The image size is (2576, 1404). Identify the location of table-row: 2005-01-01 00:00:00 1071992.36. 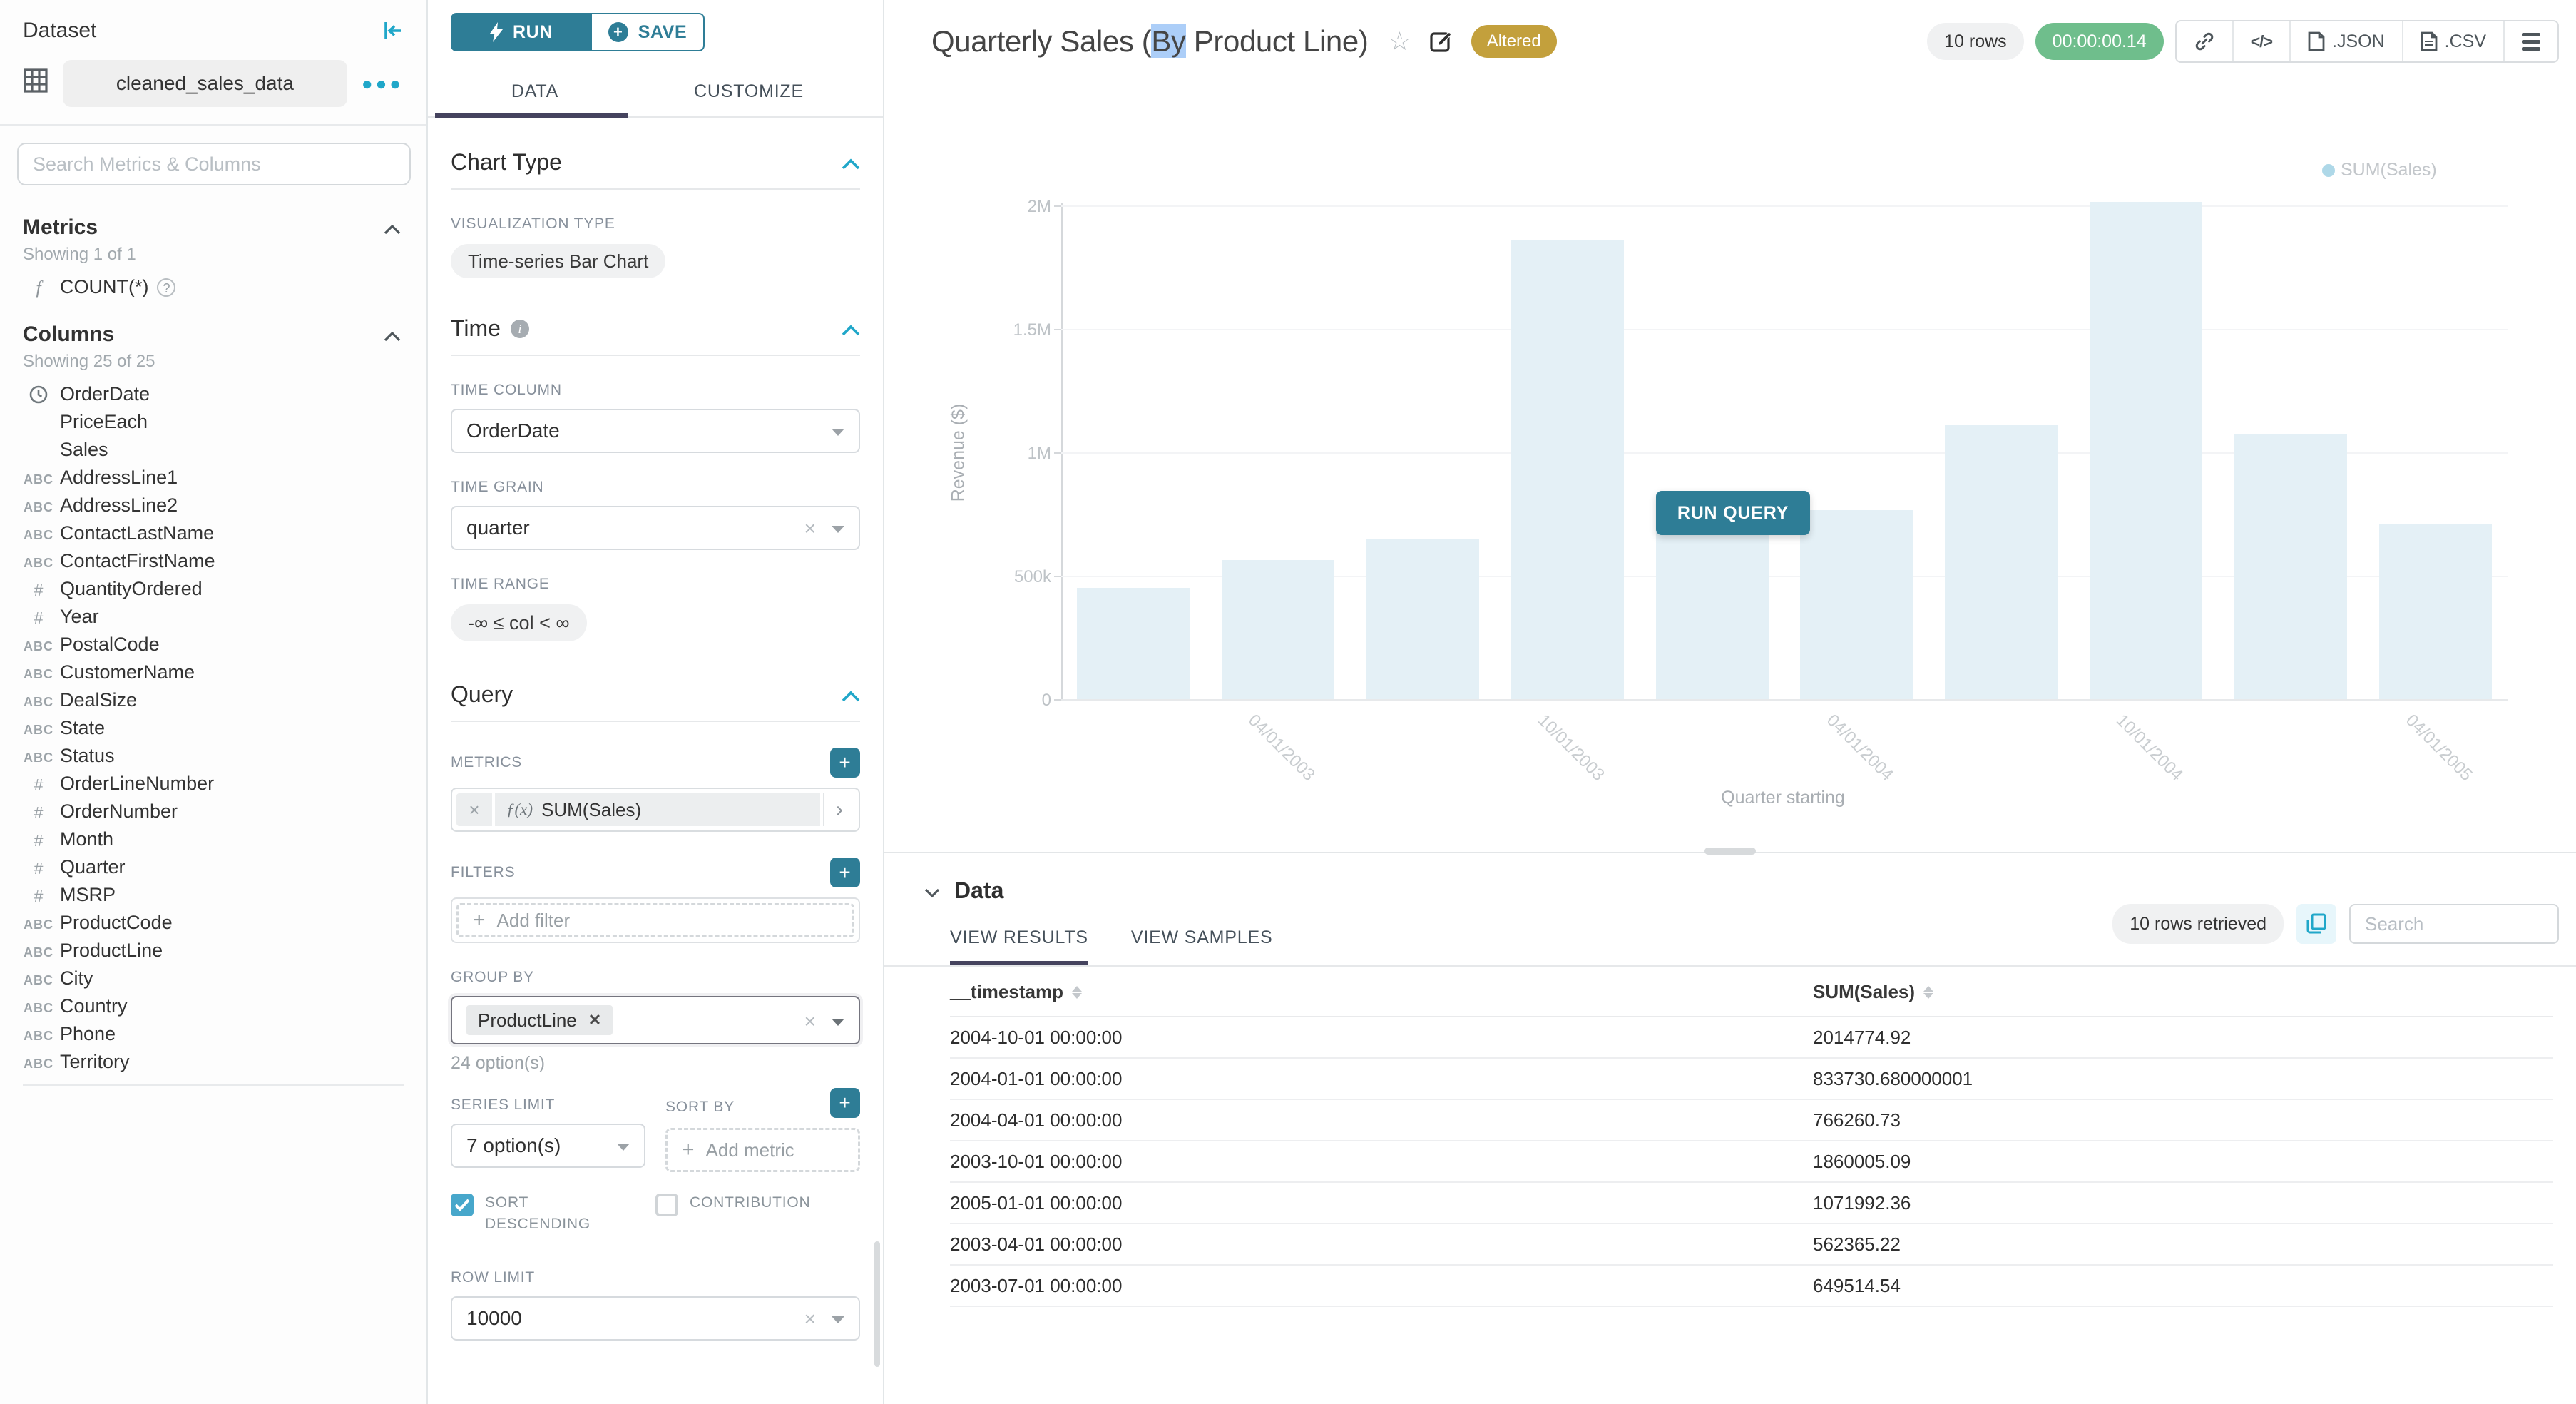
(1751, 1203).